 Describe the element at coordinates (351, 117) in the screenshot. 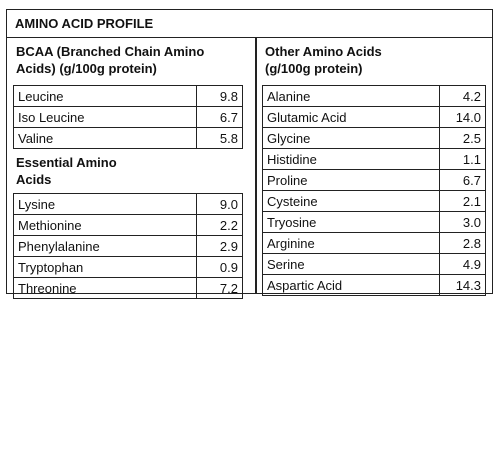

I see `amino-name: Glutamic Acid` at that location.